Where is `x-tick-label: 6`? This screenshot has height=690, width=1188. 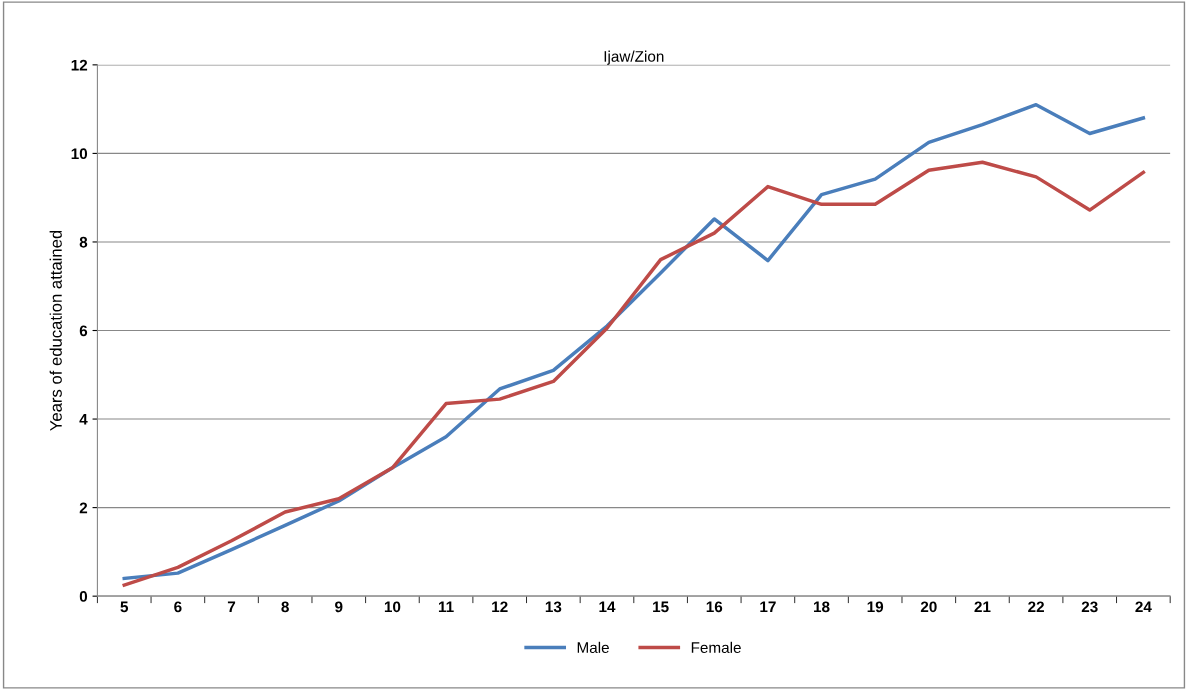 x-tick-label: 6 is located at coordinates (178, 607).